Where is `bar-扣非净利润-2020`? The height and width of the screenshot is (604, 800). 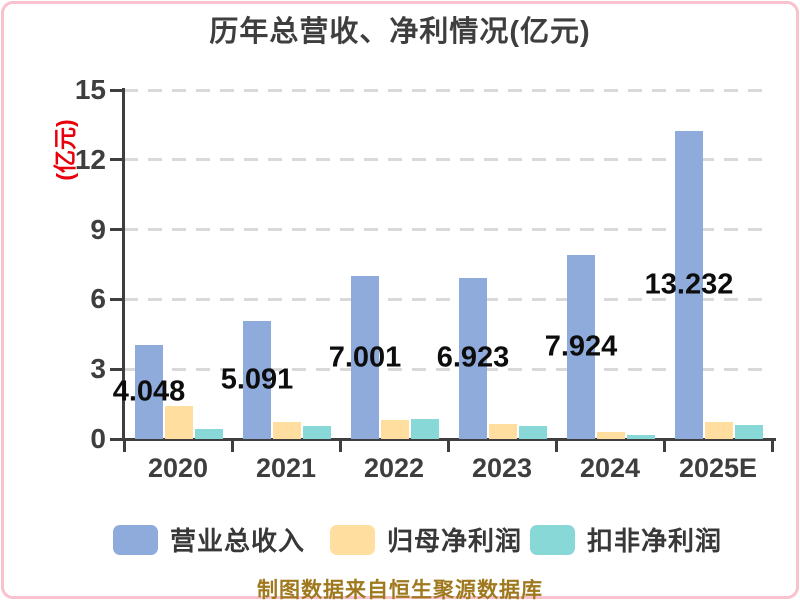
bar-扣非净利润-2020 is located at coordinates (209, 433).